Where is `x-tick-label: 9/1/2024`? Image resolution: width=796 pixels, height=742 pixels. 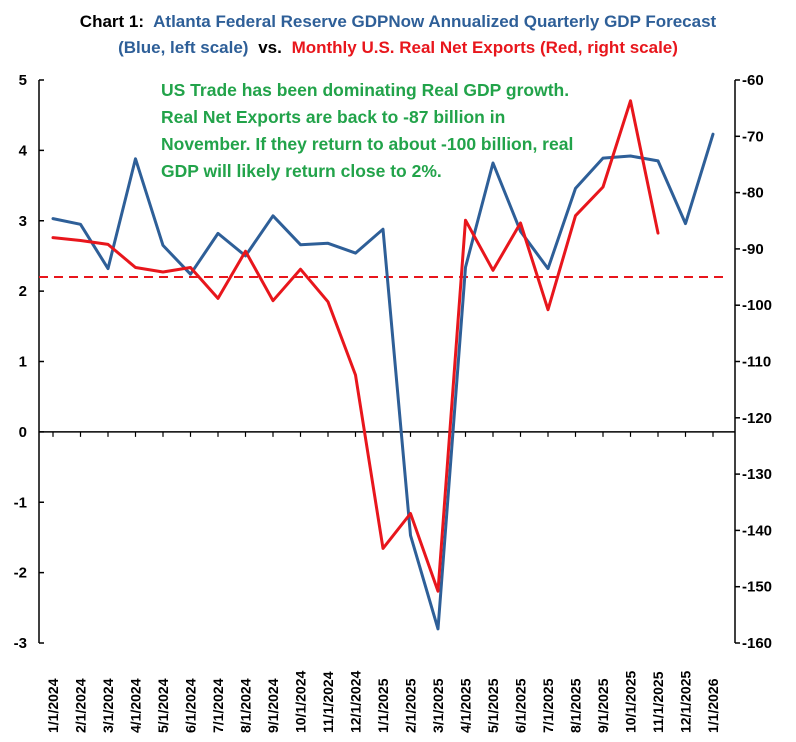
x-tick-label: 9/1/2024 is located at coordinates (273, 705).